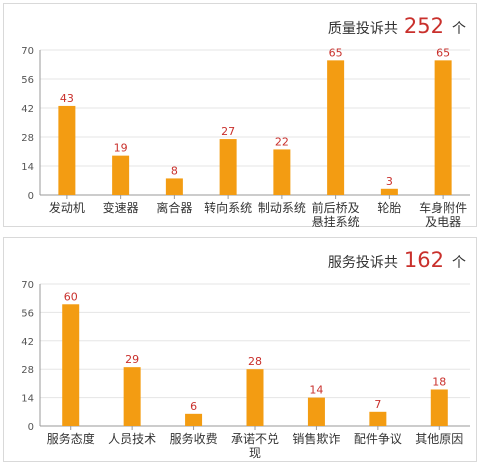 This screenshot has width=483, height=466. I want to click on service-header: 服务投诉共 162 个, so click(397, 260).